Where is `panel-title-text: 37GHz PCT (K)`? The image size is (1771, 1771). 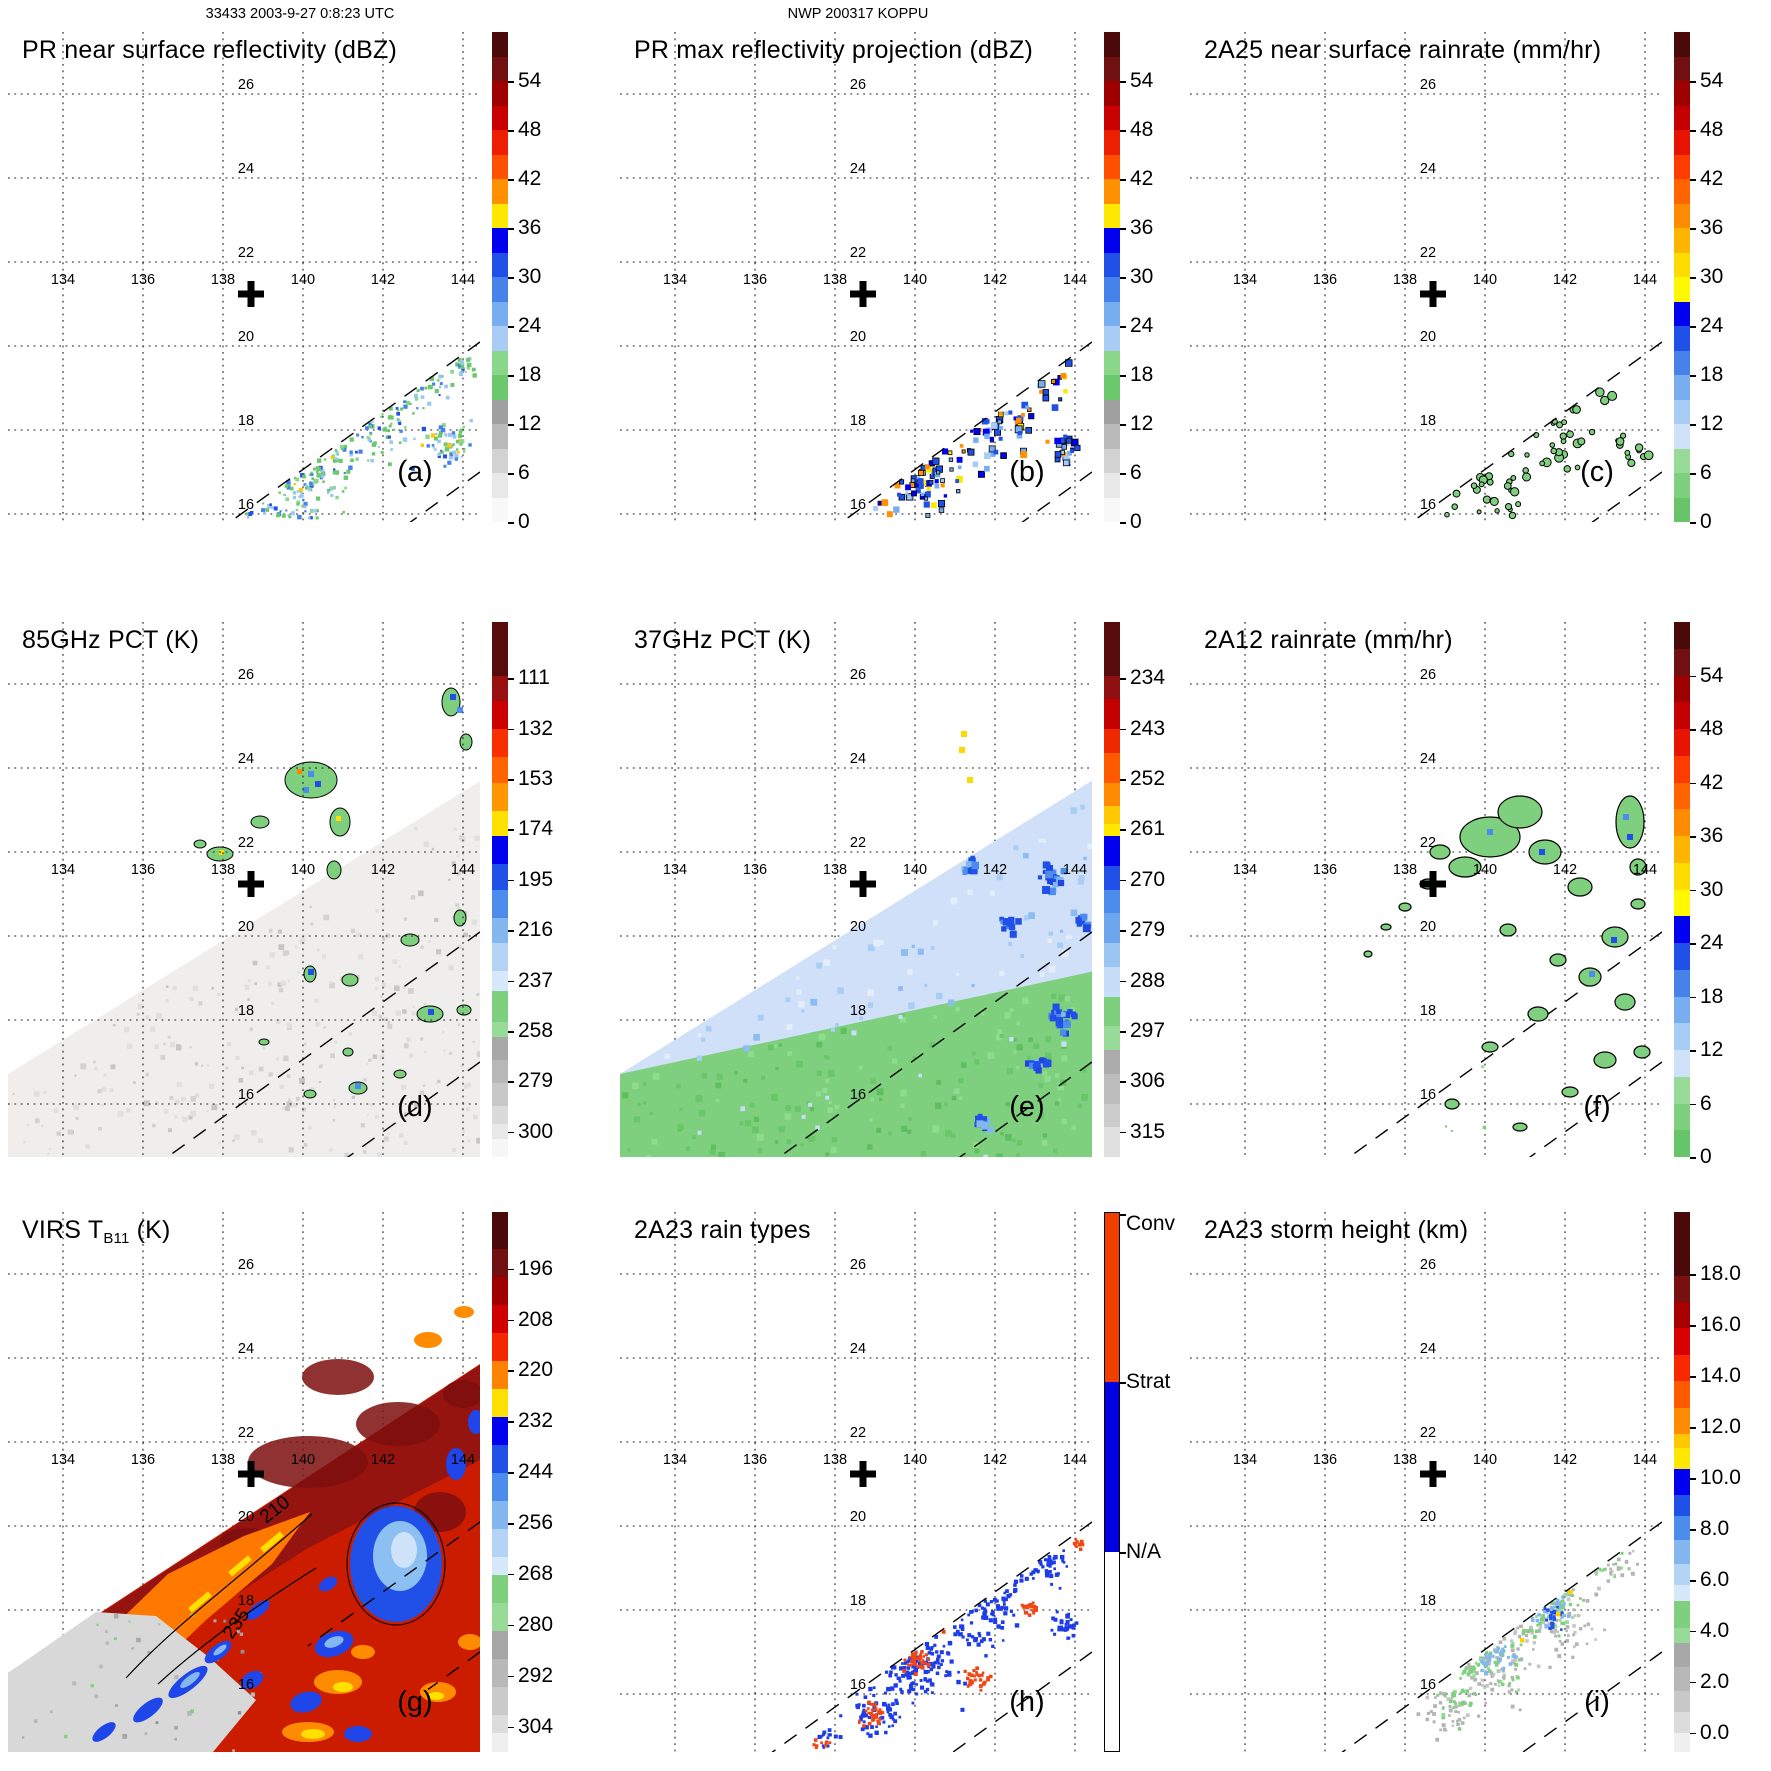 panel-title-text: 37GHz PCT (K) is located at coordinates (723, 640).